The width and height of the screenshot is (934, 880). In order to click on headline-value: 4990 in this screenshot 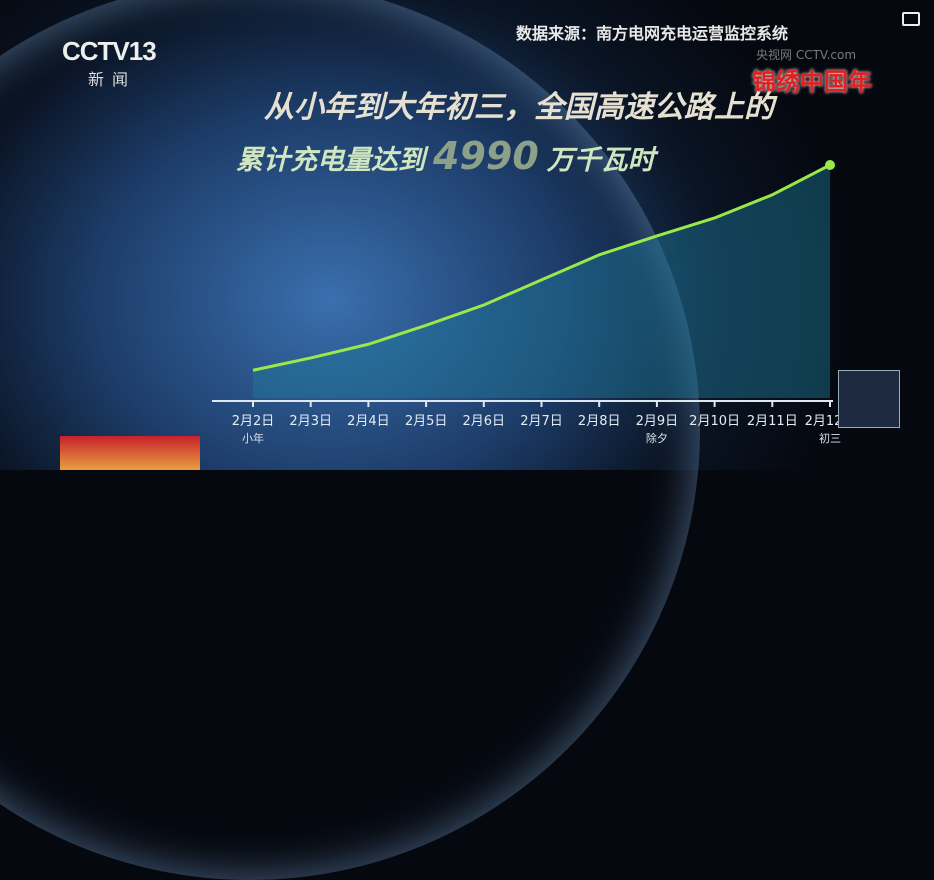, I will do `click(486, 156)`.